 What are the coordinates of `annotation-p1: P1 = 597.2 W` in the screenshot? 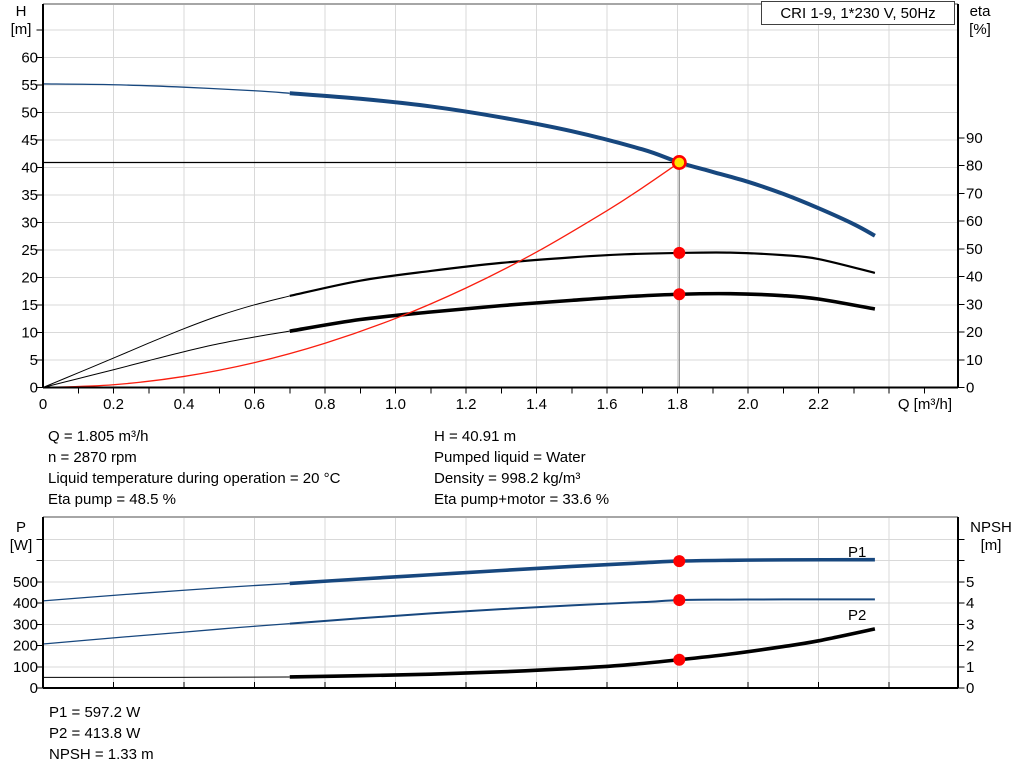 It's located at (95, 712).